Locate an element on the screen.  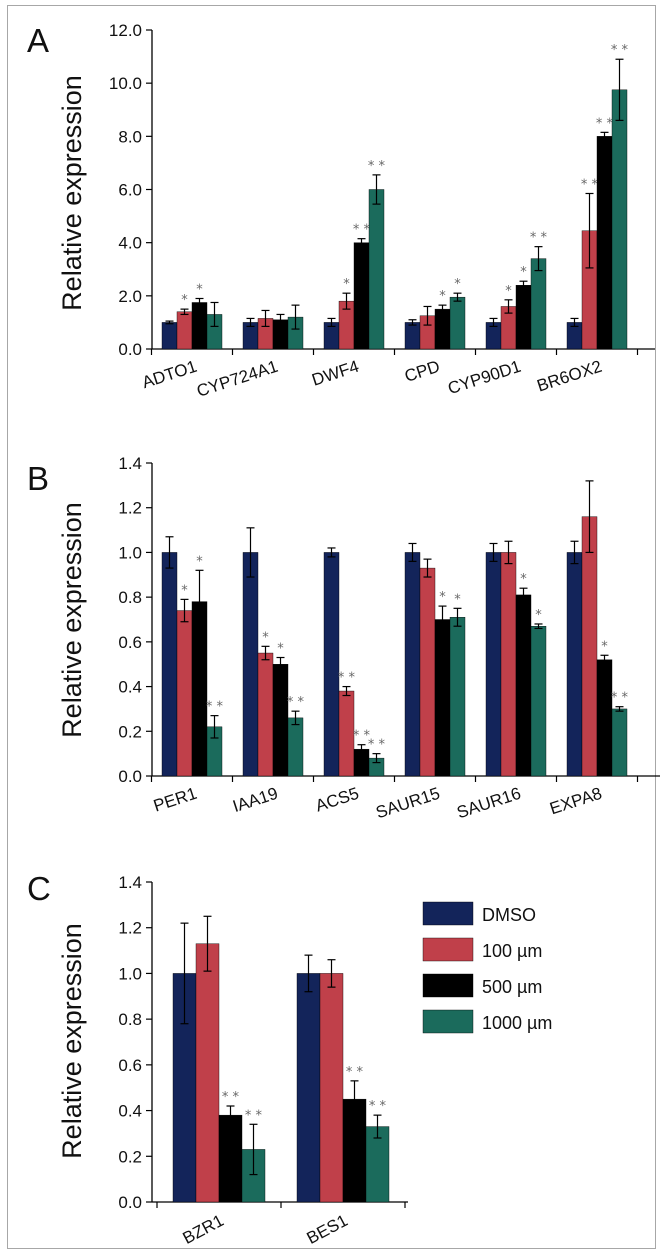
category-label-b: IAA19 is located at coordinates (255, 800).